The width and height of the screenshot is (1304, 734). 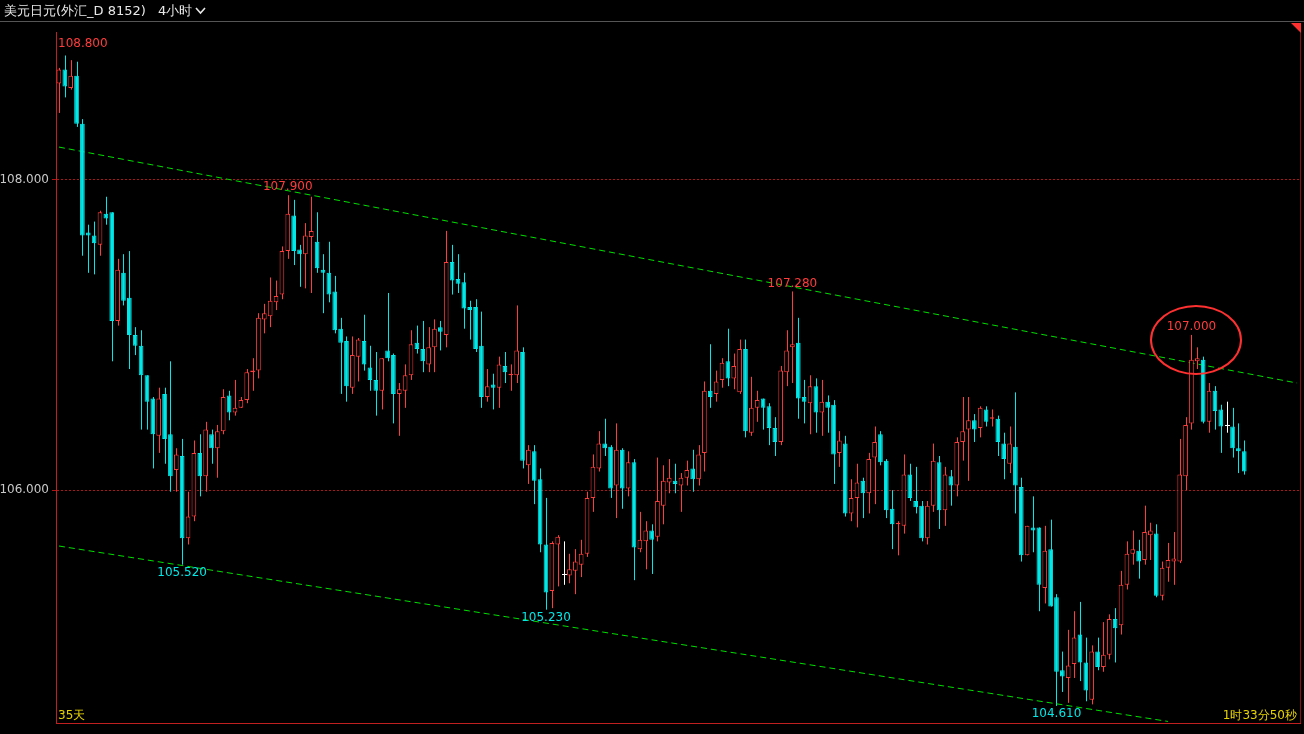 What do you see at coordinates (75, 11) in the screenshot?
I see `chart-title: 美元日元(外汇_D 8152)` at bounding box center [75, 11].